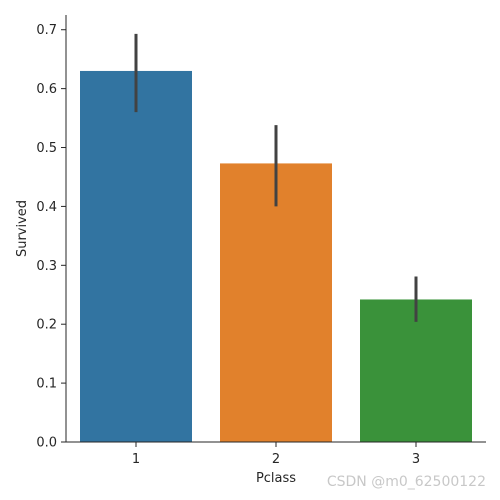 This screenshot has height=500, width=500. Describe the element at coordinates (46, 207) in the screenshot. I see `y-tick-label-0.4: 0.4` at that location.